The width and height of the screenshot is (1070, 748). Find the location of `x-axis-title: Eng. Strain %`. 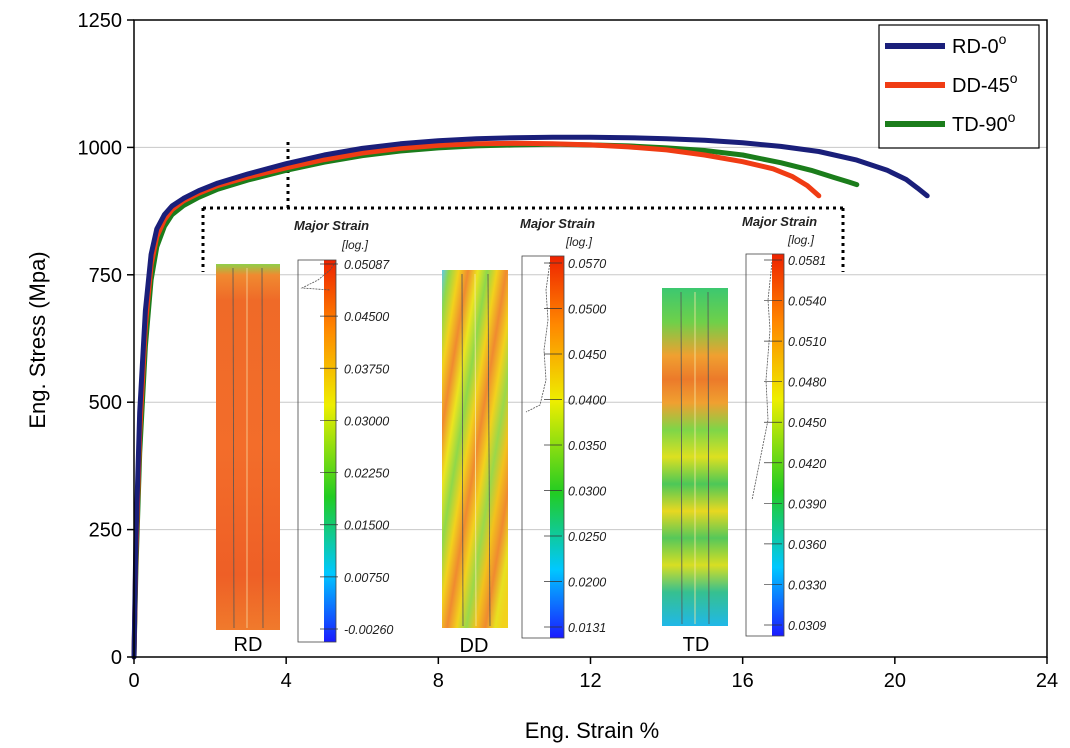

x-axis-title: Eng. Strain % is located at coordinates (592, 730).